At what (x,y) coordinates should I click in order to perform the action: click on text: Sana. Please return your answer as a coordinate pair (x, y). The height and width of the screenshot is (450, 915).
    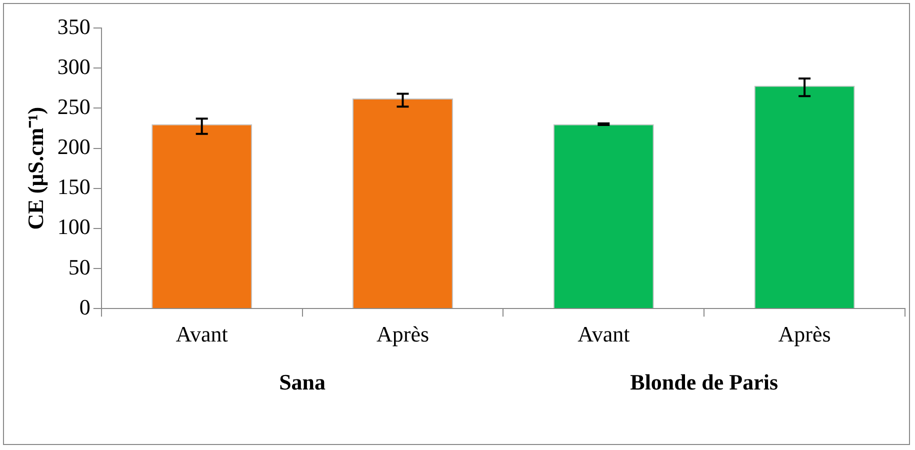
    Looking at the image, I should click on (302, 381).